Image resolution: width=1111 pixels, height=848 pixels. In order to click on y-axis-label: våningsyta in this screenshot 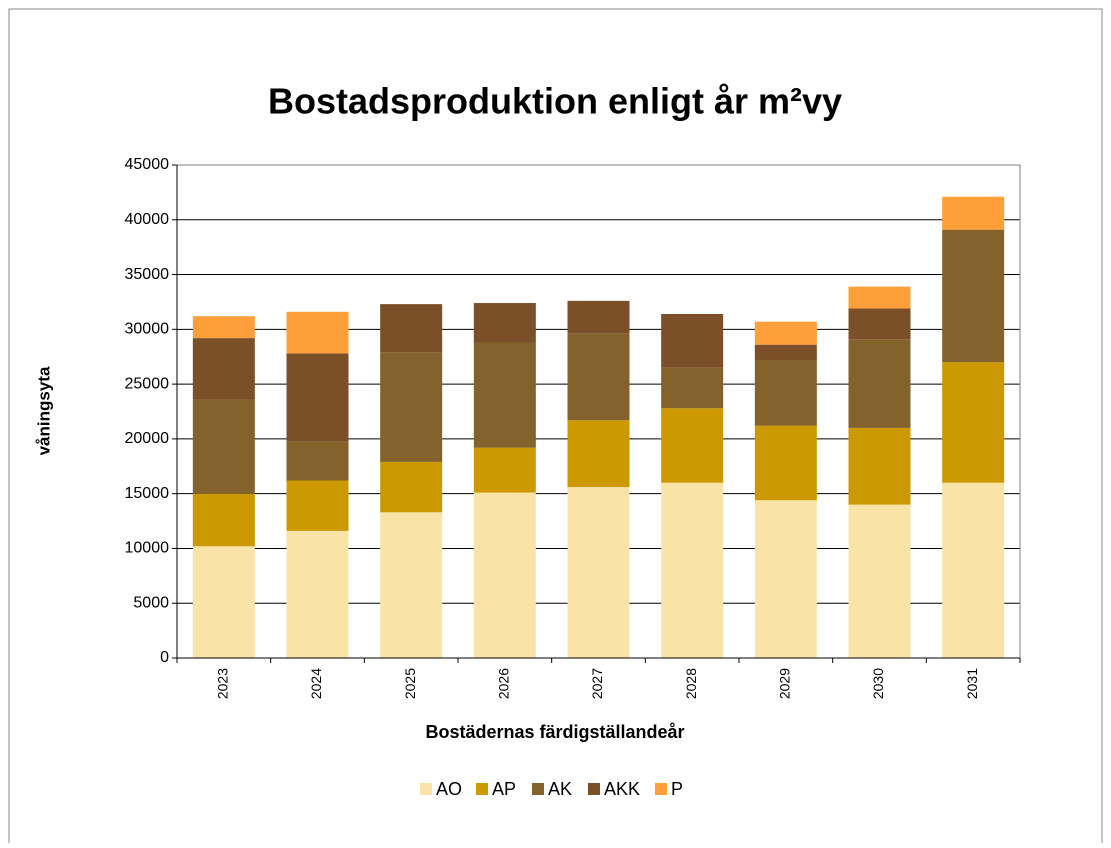, I will do `click(43, 410)`.